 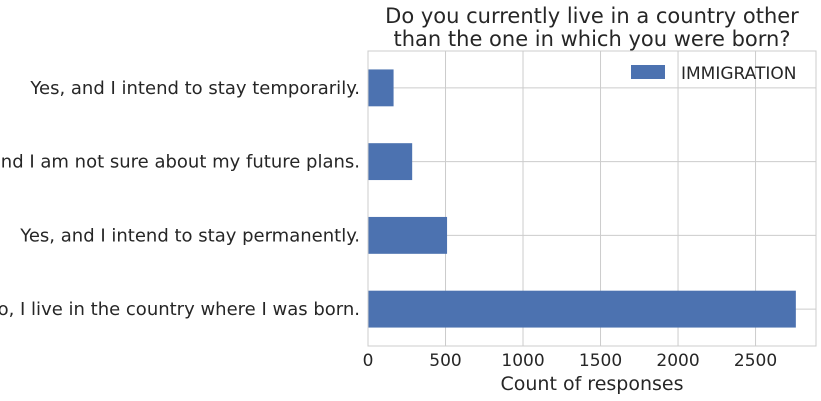 I want to click on x-tick-label: 0, so click(x=368, y=361).